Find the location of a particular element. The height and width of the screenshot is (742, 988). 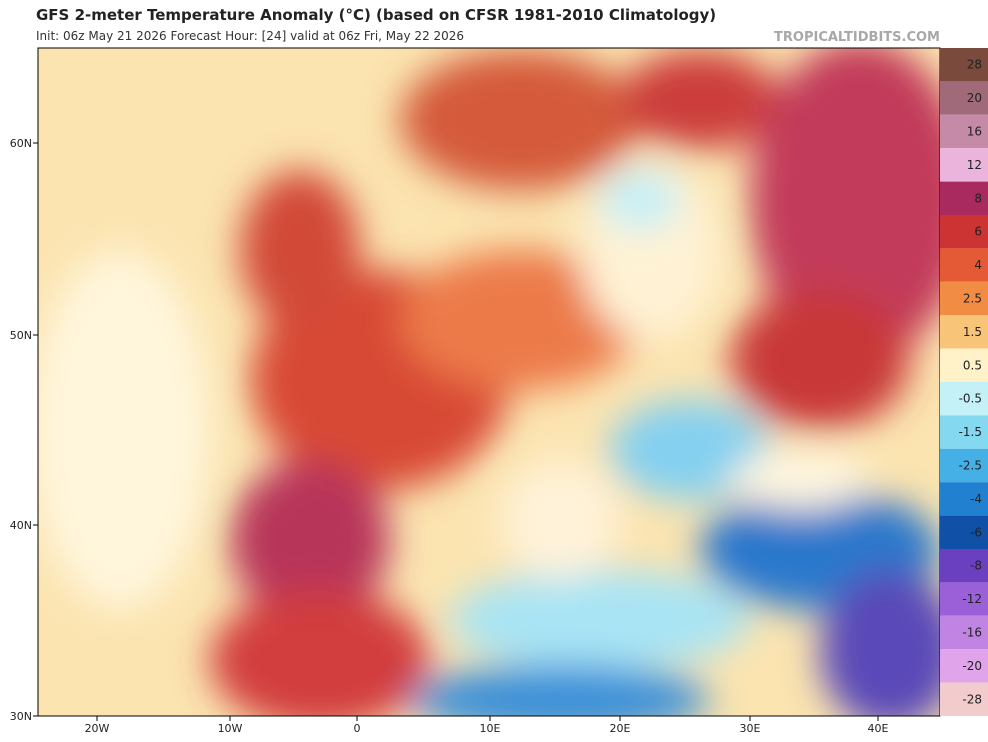

colorbar-label: -12 is located at coordinates (972, 599).